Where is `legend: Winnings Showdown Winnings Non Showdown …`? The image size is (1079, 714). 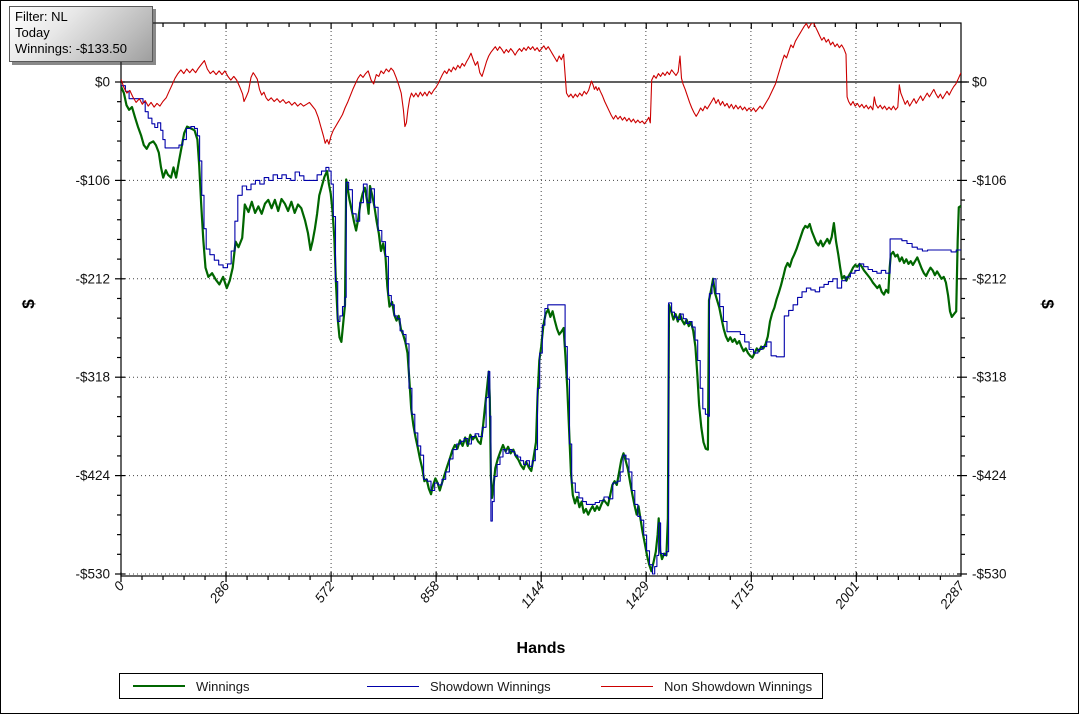 legend: Winnings Showdown Winnings Non Showdown … is located at coordinates (471, 686).